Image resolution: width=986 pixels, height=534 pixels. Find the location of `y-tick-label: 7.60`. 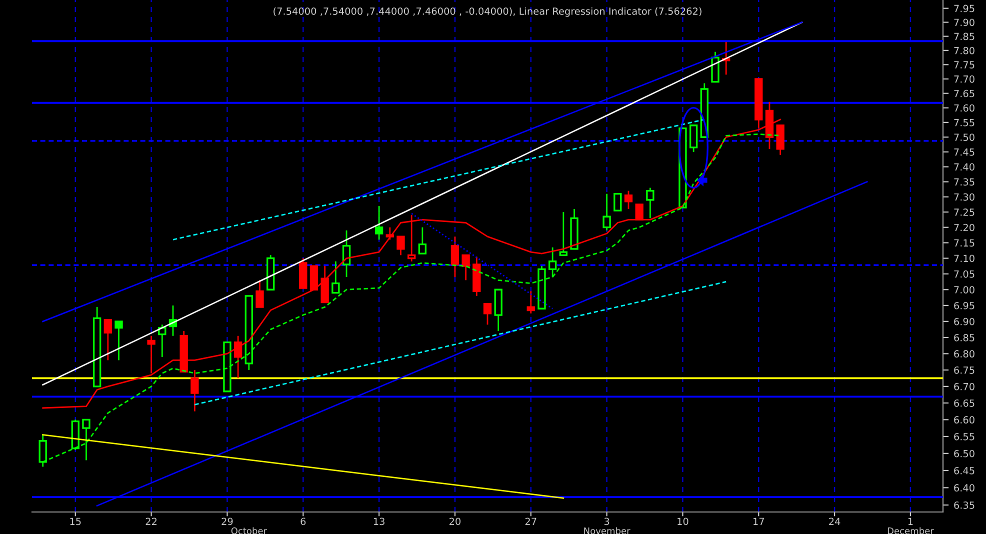

y-tick-label: 7.60 is located at coordinates (964, 108).